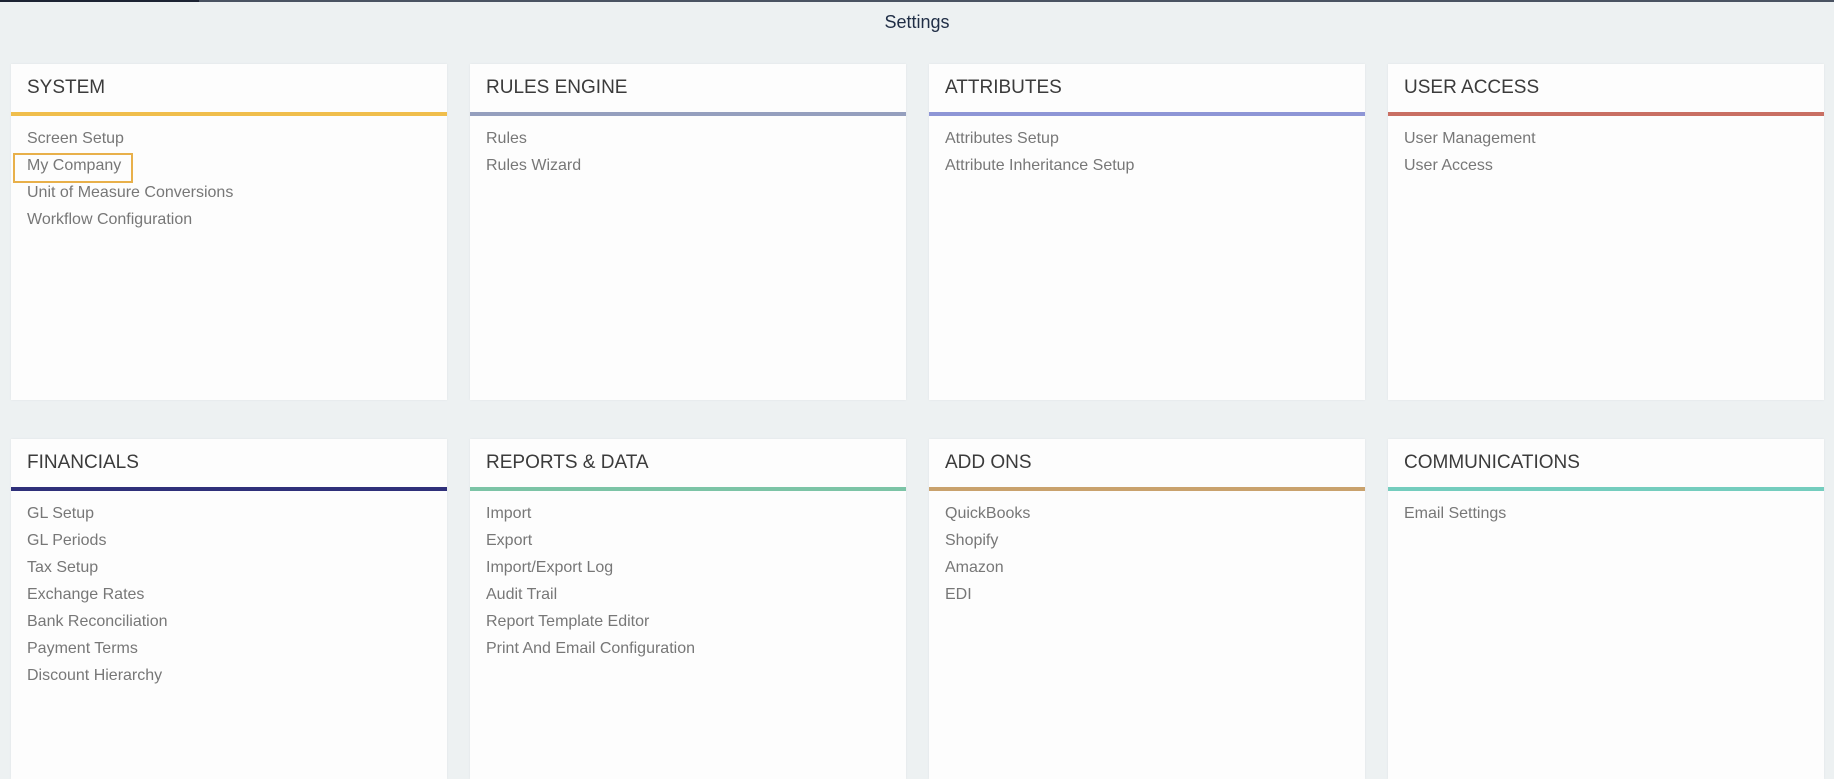 This screenshot has width=1834, height=779. What do you see at coordinates (1472, 87) in the screenshot?
I see `section-title: USER ACCESS` at bounding box center [1472, 87].